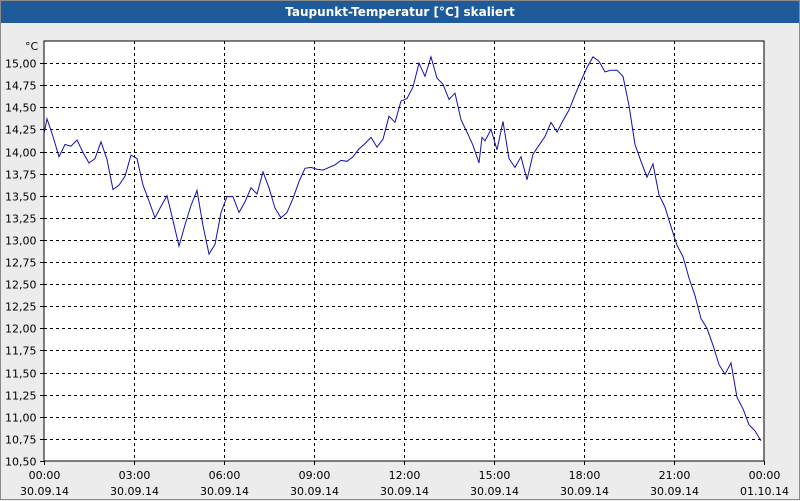  I want to click on y-tick-label: 13,50, so click(21, 197).